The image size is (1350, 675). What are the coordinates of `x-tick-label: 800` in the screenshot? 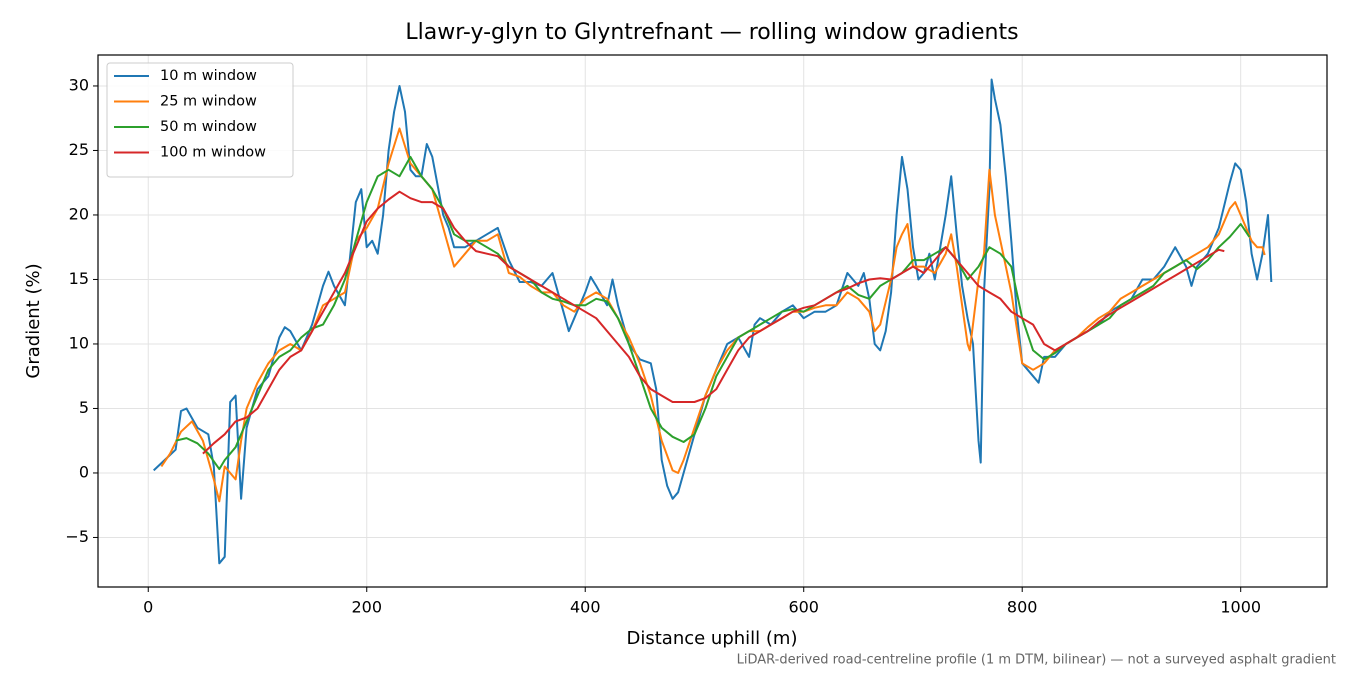 It's located at (1022, 607).